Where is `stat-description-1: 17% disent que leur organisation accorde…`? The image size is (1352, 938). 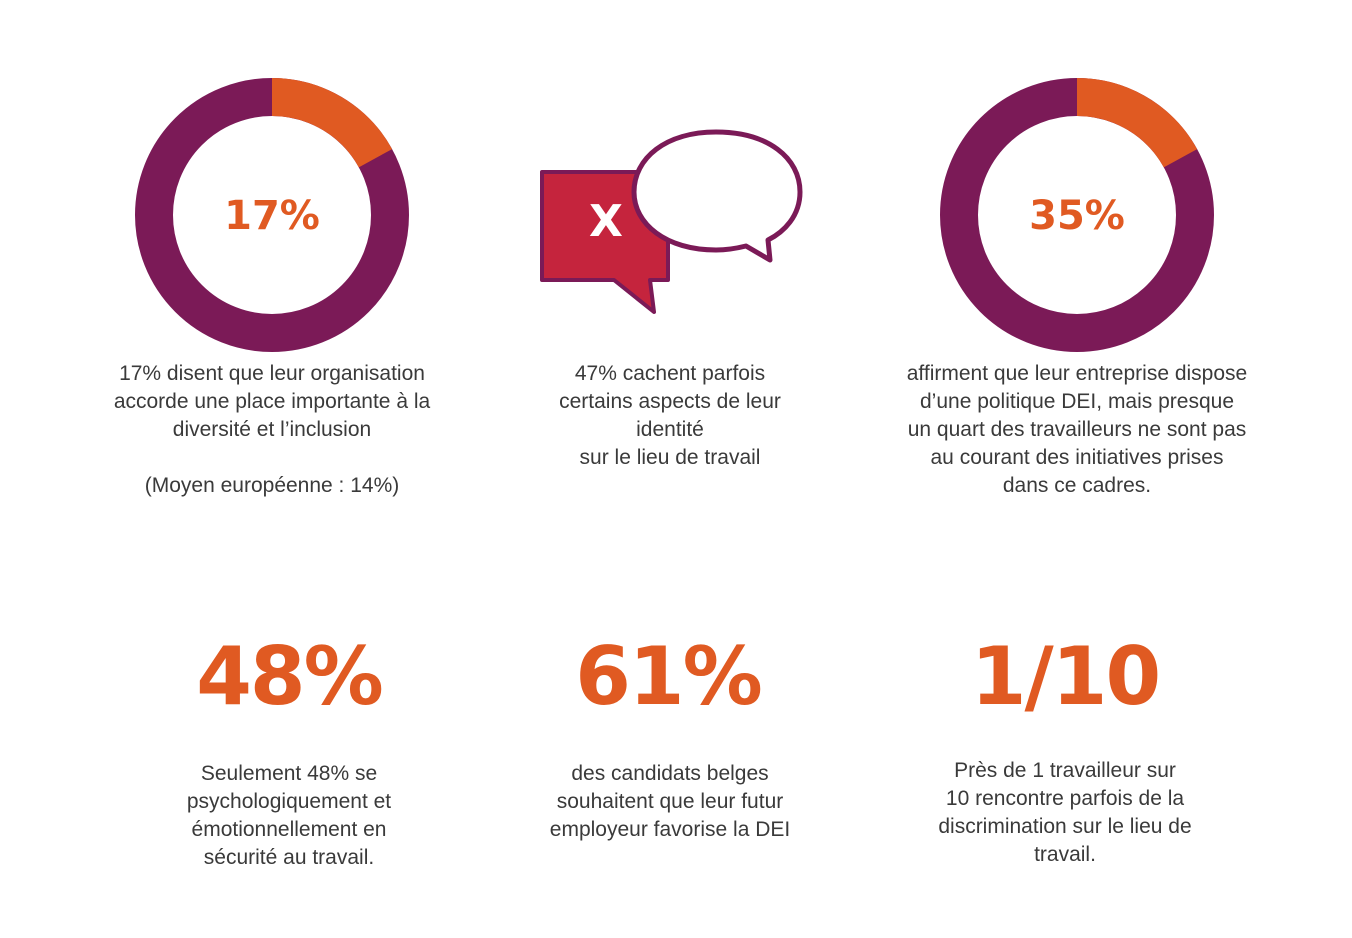
stat-description-1: 17% disent que leur organisation accorde… is located at coordinates (272, 429).